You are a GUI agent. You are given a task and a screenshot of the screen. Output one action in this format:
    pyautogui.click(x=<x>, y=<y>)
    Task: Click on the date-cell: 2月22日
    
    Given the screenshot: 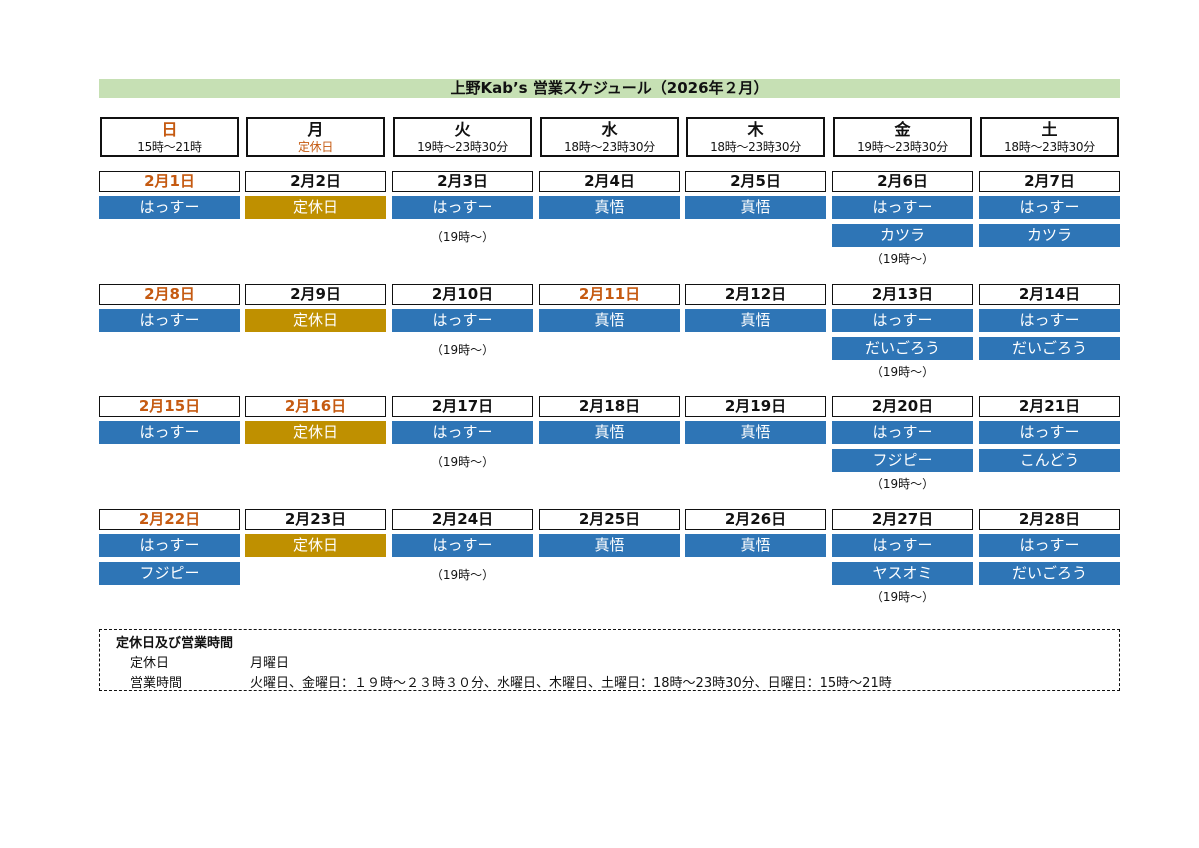 What is the action you would take?
    pyautogui.click(x=169, y=519)
    